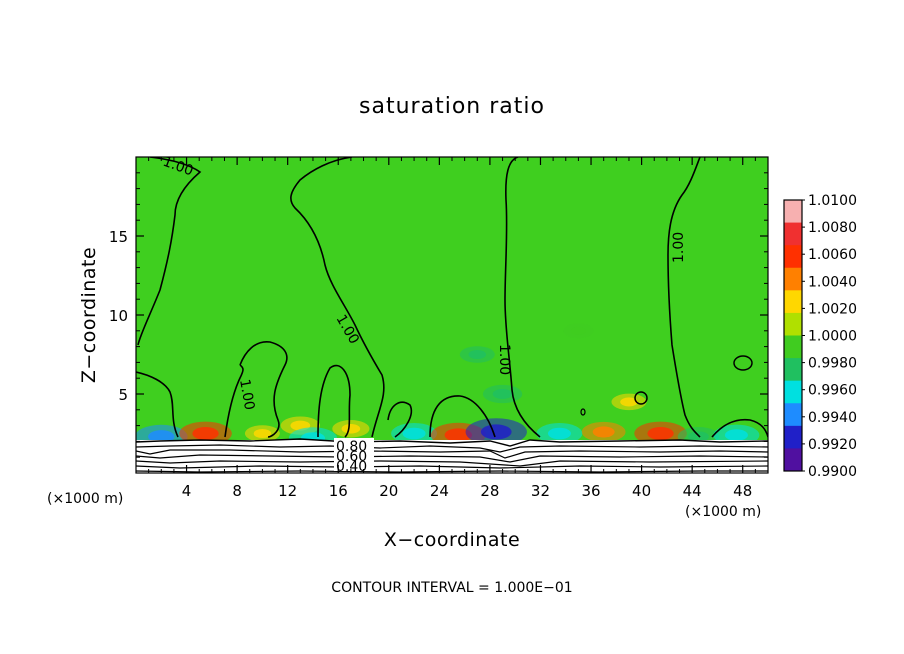 The width and height of the screenshot is (904, 654). Describe the element at coordinates (489, 491) in the screenshot. I see `x-tick-label: 28` at that location.